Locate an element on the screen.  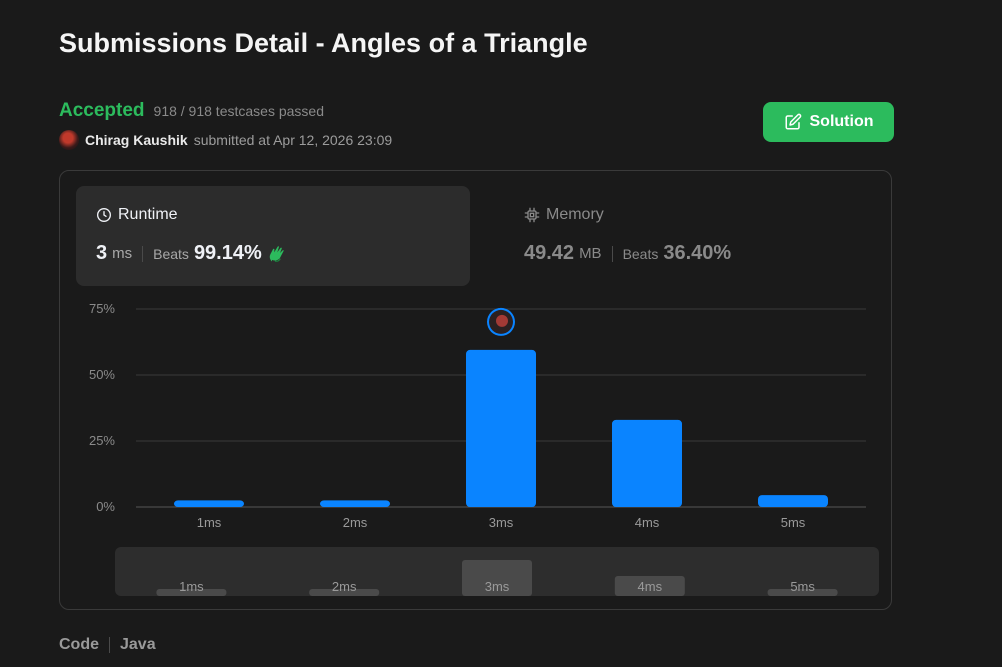
overview-label: 5ms is located at coordinates (802, 586).